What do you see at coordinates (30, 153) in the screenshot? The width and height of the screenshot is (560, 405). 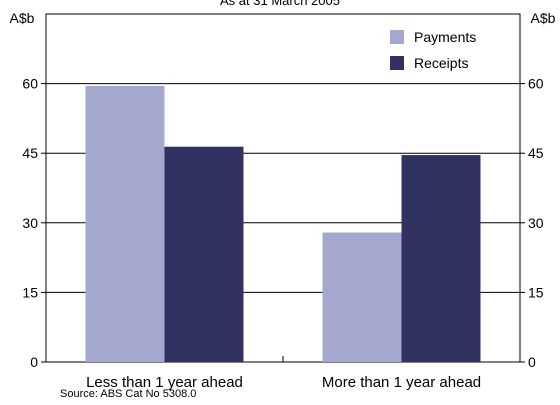 I see `y-tick-label-left: 45` at bounding box center [30, 153].